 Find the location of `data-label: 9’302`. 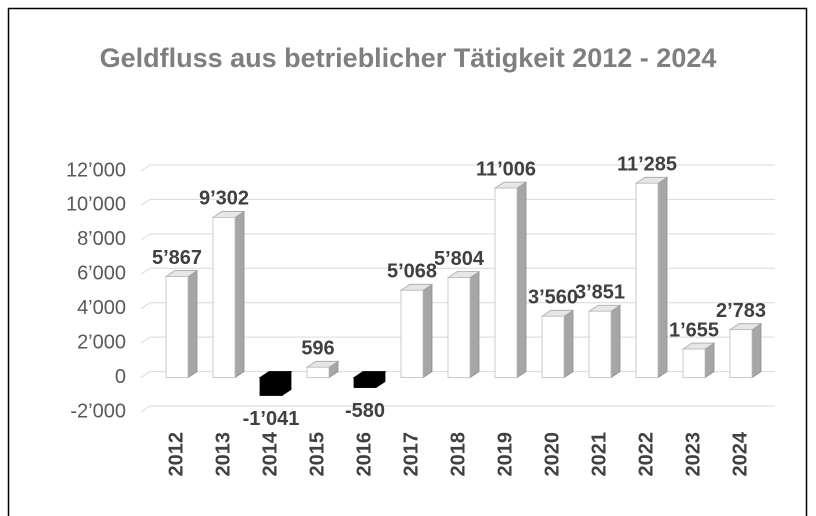

data-label: 9’302 is located at coordinates (224, 199).